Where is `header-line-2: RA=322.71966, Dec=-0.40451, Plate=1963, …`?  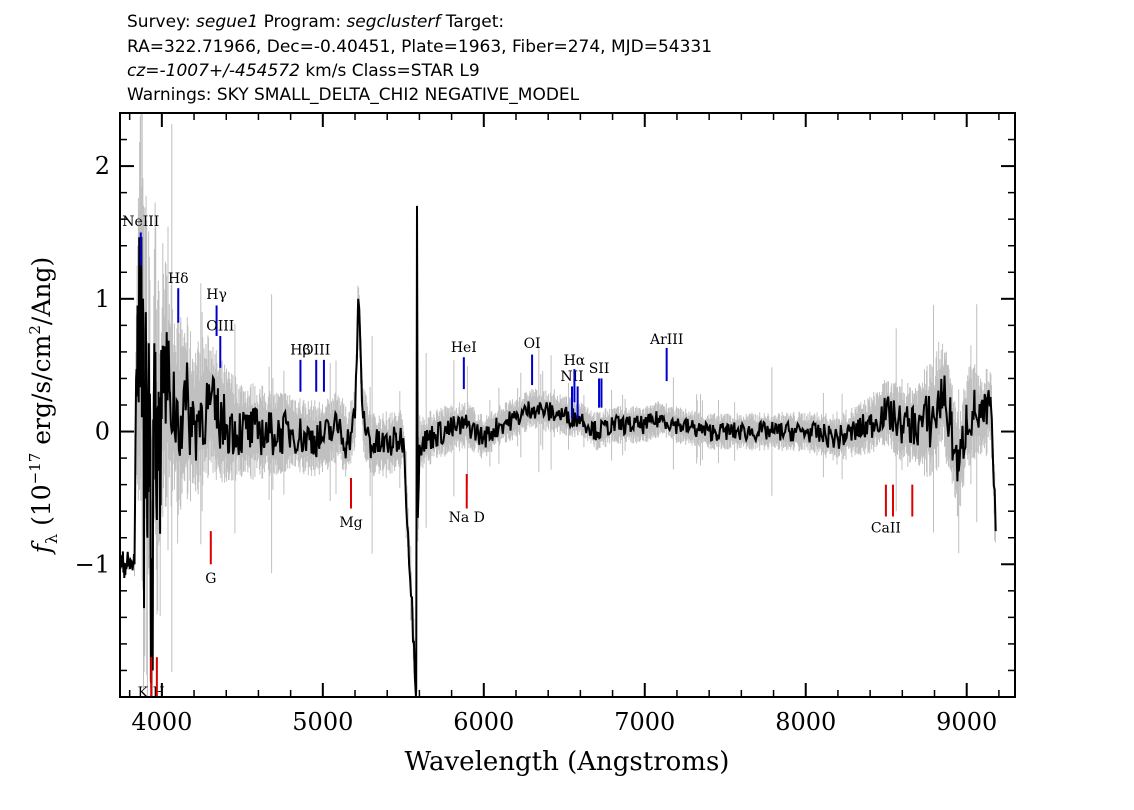 header-line-2: RA=322.71966, Dec=-0.40451, Plate=1963, … is located at coordinates (420, 47).